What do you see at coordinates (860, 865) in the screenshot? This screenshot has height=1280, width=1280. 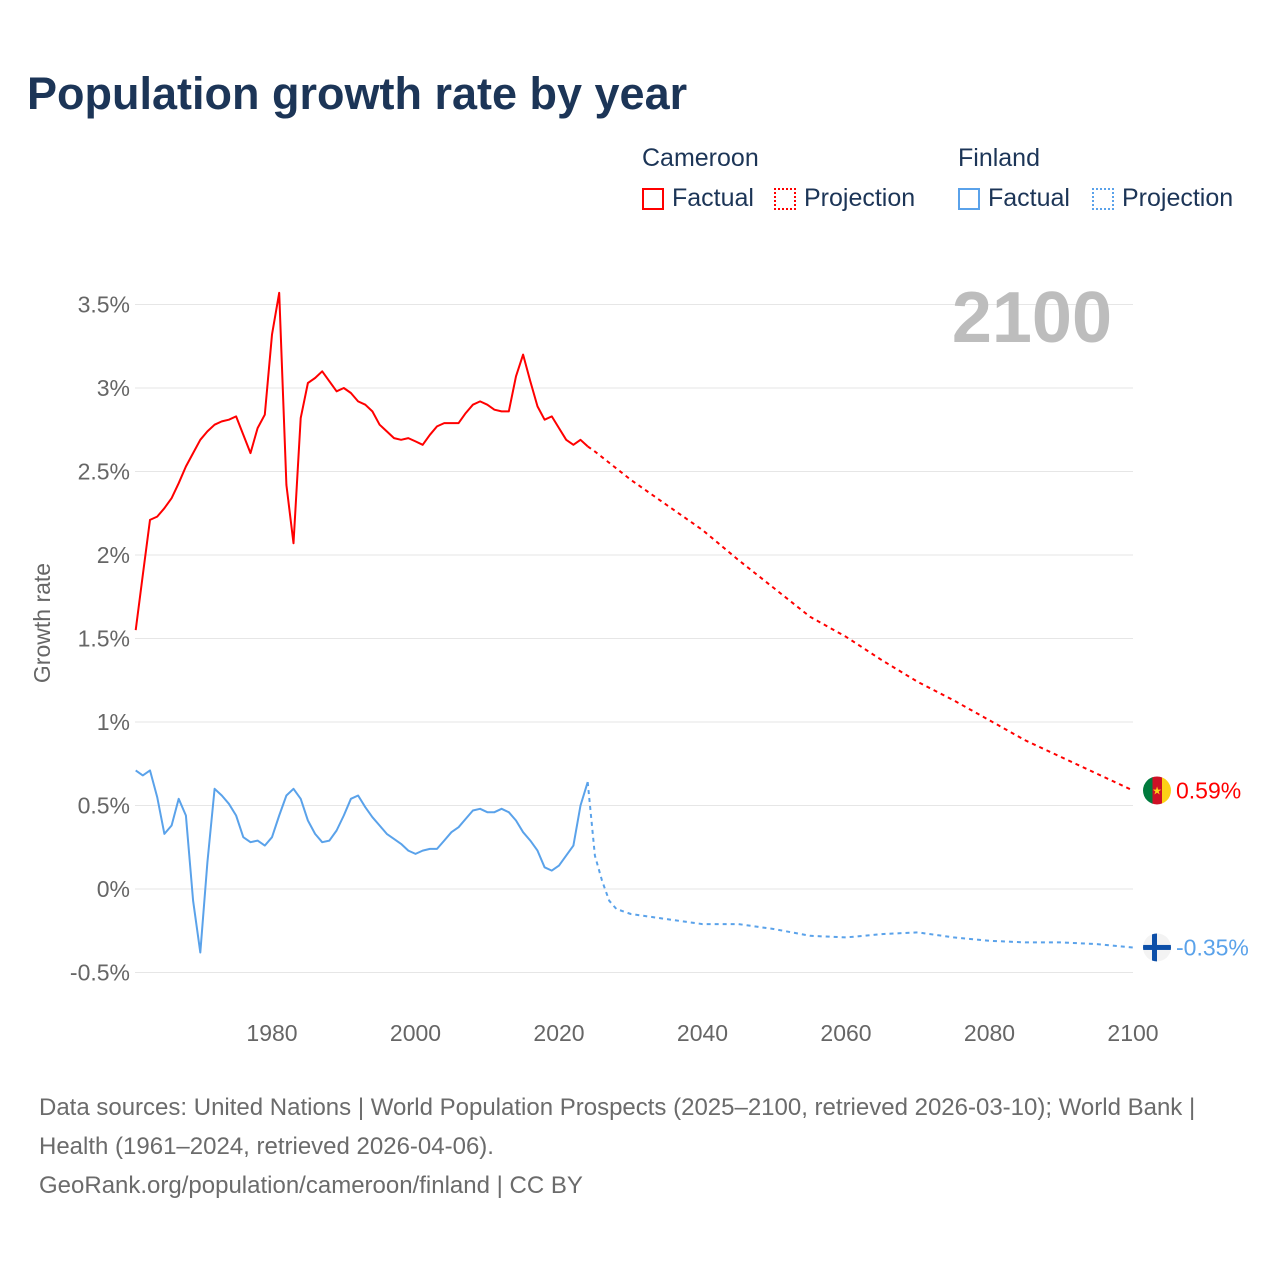 I see `finland-projection-line` at bounding box center [860, 865].